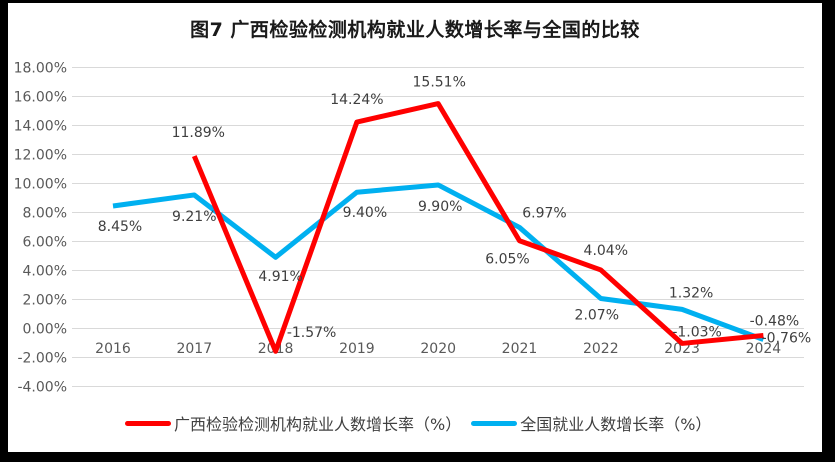 The image size is (835, 462). I want to click on chart-legend: 广西检验检测机构就业人数增长率（%） 全国就业人数增长率（%）, so click(418, 423).